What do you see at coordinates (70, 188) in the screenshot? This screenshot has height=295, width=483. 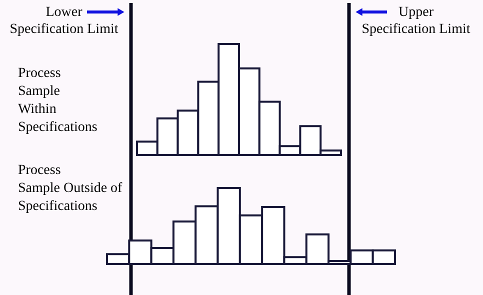 I see `annotation: Process Sample Outside of Specifications` at bounding box center [70, 188].